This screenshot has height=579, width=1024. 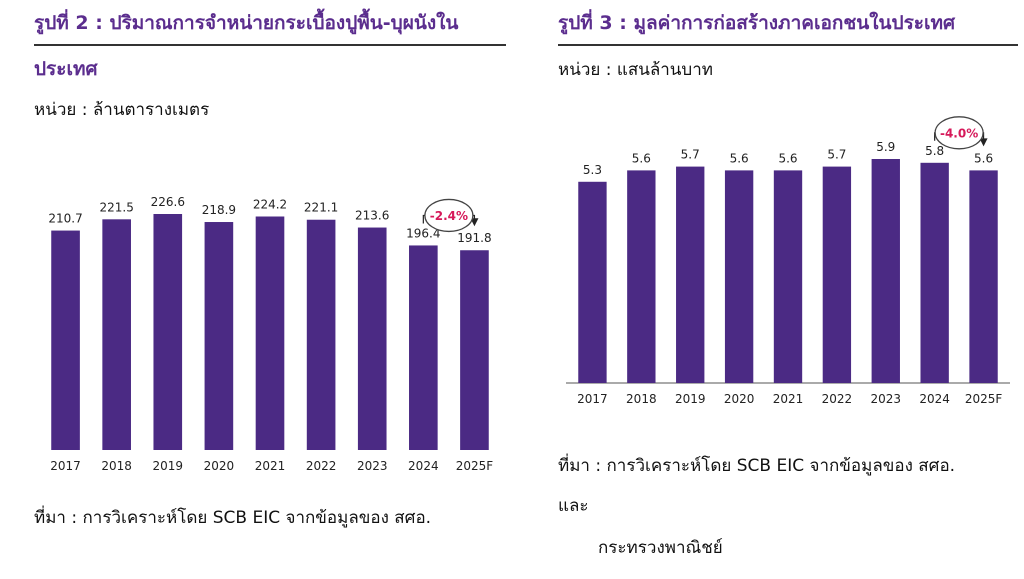 What do you see at coordinates (983, 158) in the screenshot?
I see `data-label-2025F: 5.6` at bounding box center [983, 158].